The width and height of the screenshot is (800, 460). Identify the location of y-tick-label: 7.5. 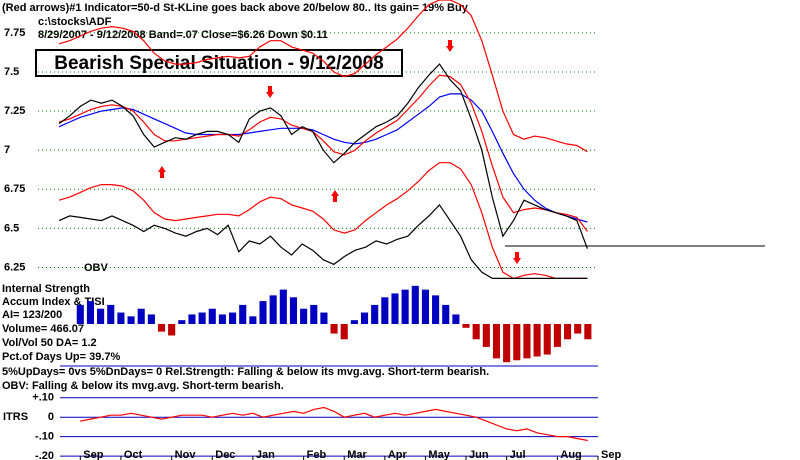
(11, 72).